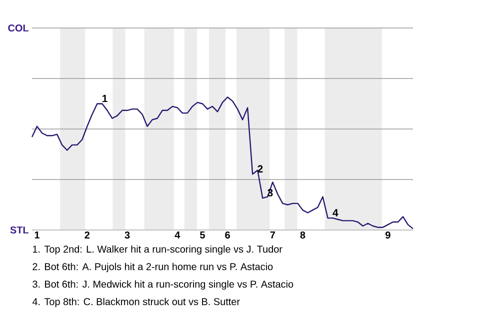 The image size is (480, 320). Describe the element at coordinates (335, 212) in the screenshot. I see `annotation: 4` at that location.